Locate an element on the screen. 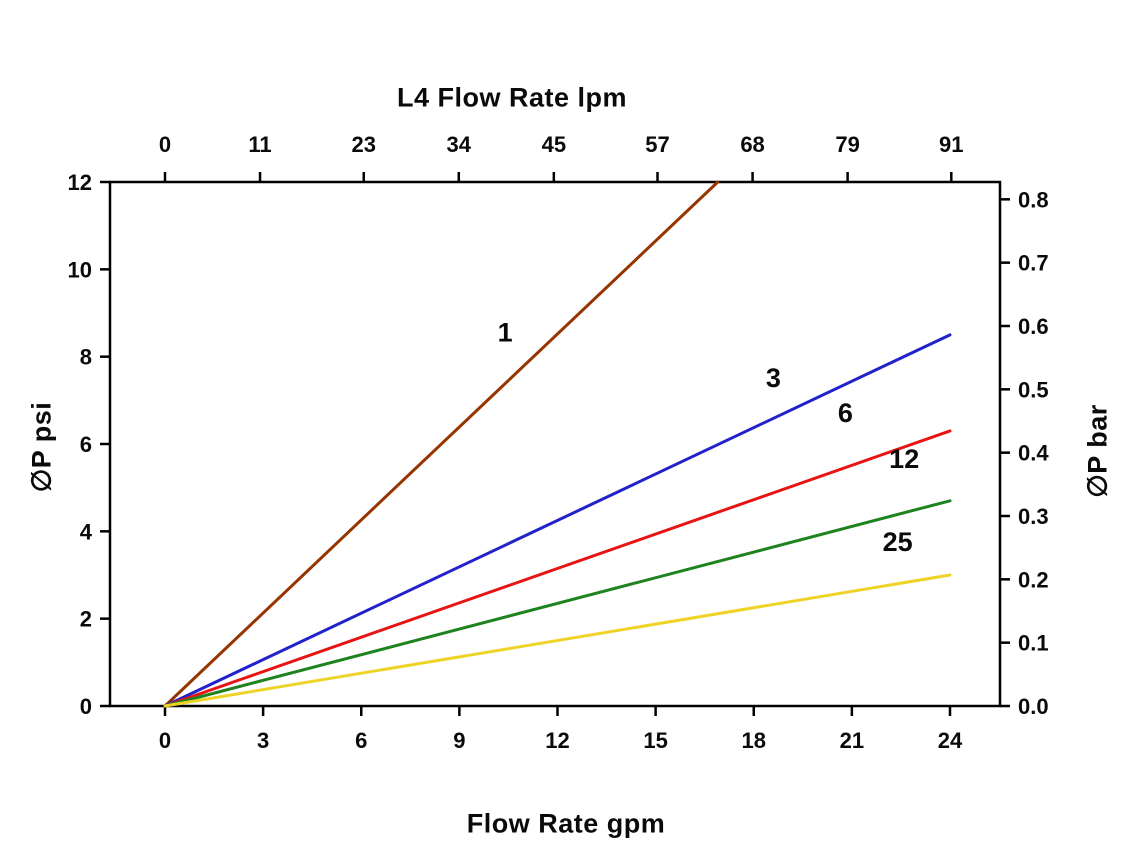 The height and width of the screenshot is (848, 1140). series-label-1: 1 is located at coordinates (505, 332).